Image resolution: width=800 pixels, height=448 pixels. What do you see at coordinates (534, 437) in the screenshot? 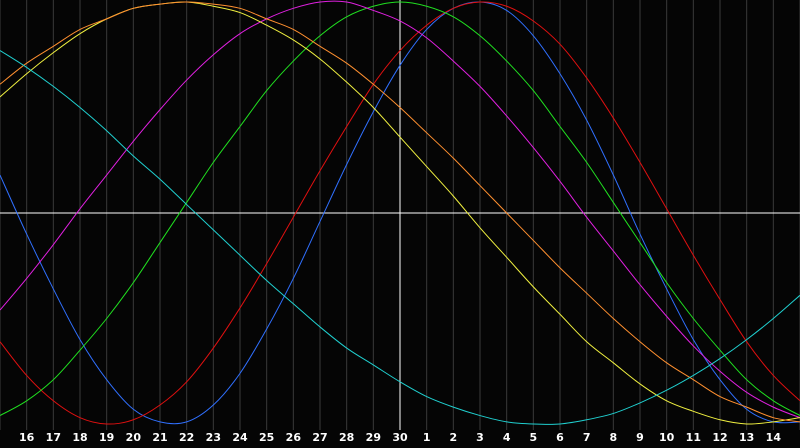
I see `x-tick-label: 5` at bounding box center [534, 437].